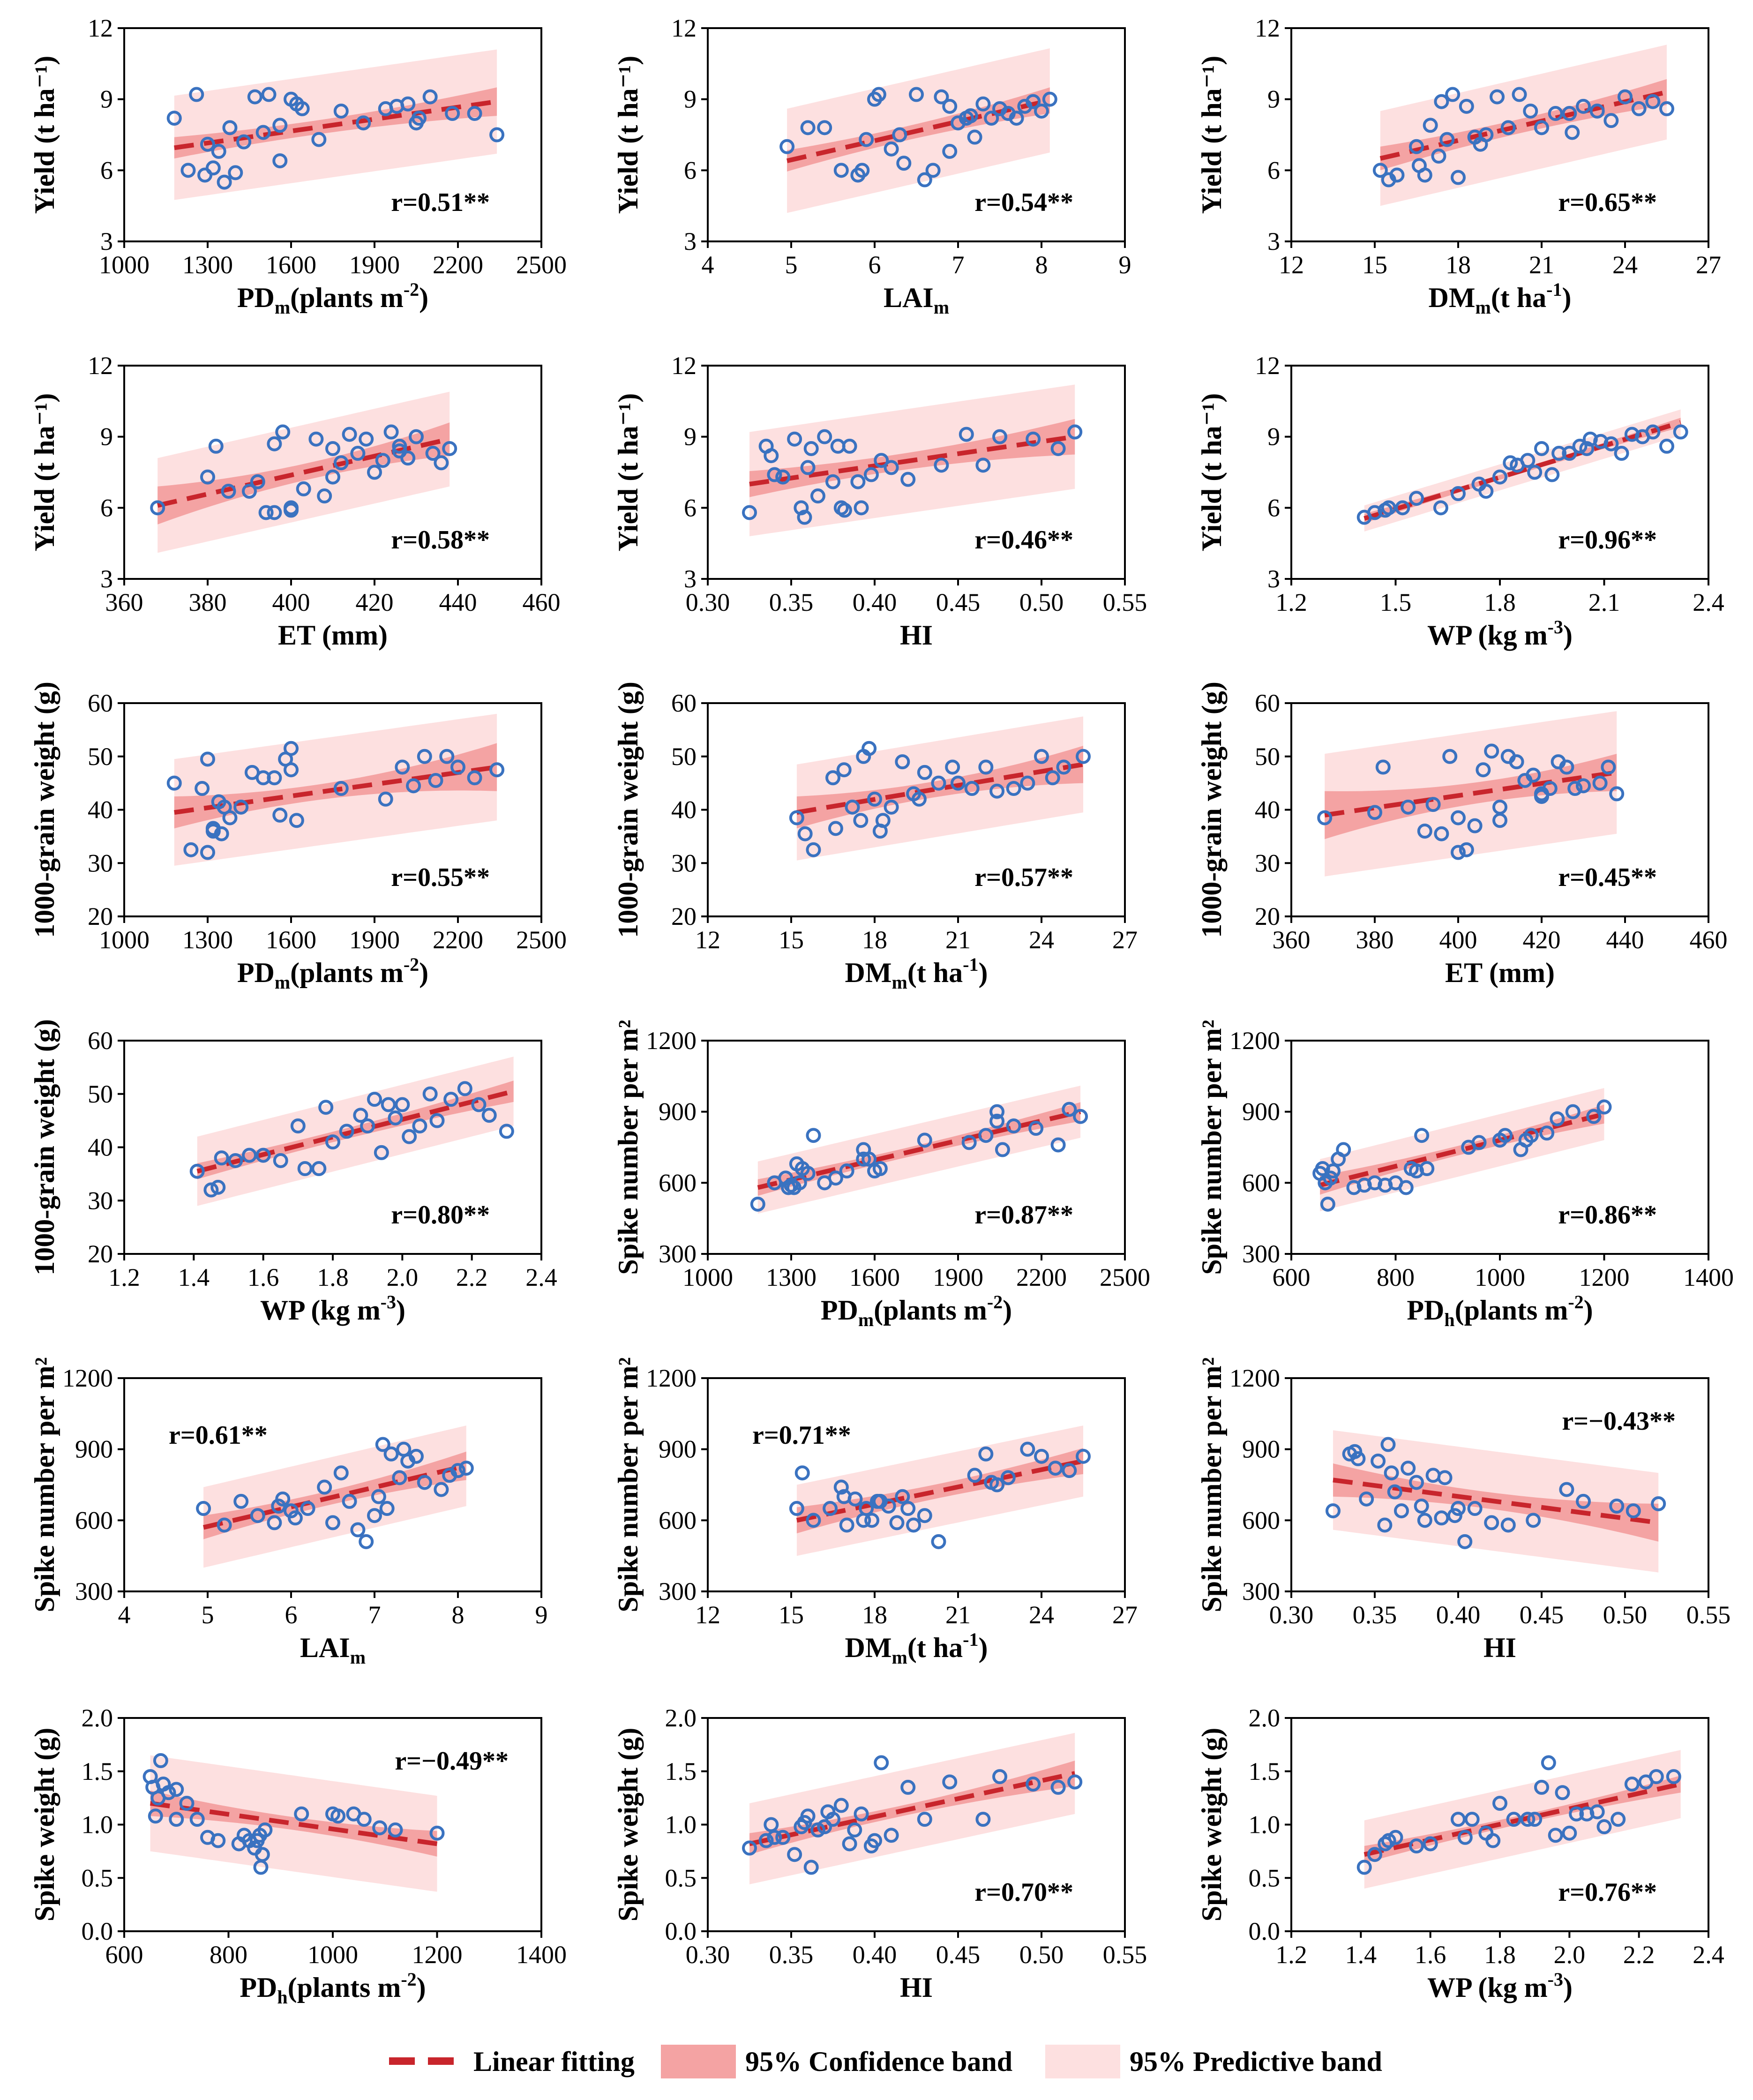  What do you see at coordinates (207, 265) in the screenshot?
I see `x-tick-label: 1300` at bounding box center [207, 265].